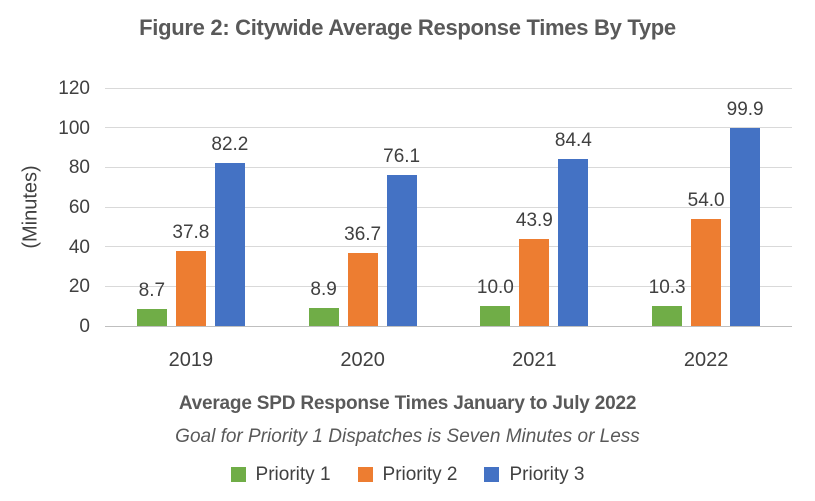 The width and height of the screenshot is (815, 501). I want to click on data-label-priority-1-2020: 8.9, so click(323, 290).